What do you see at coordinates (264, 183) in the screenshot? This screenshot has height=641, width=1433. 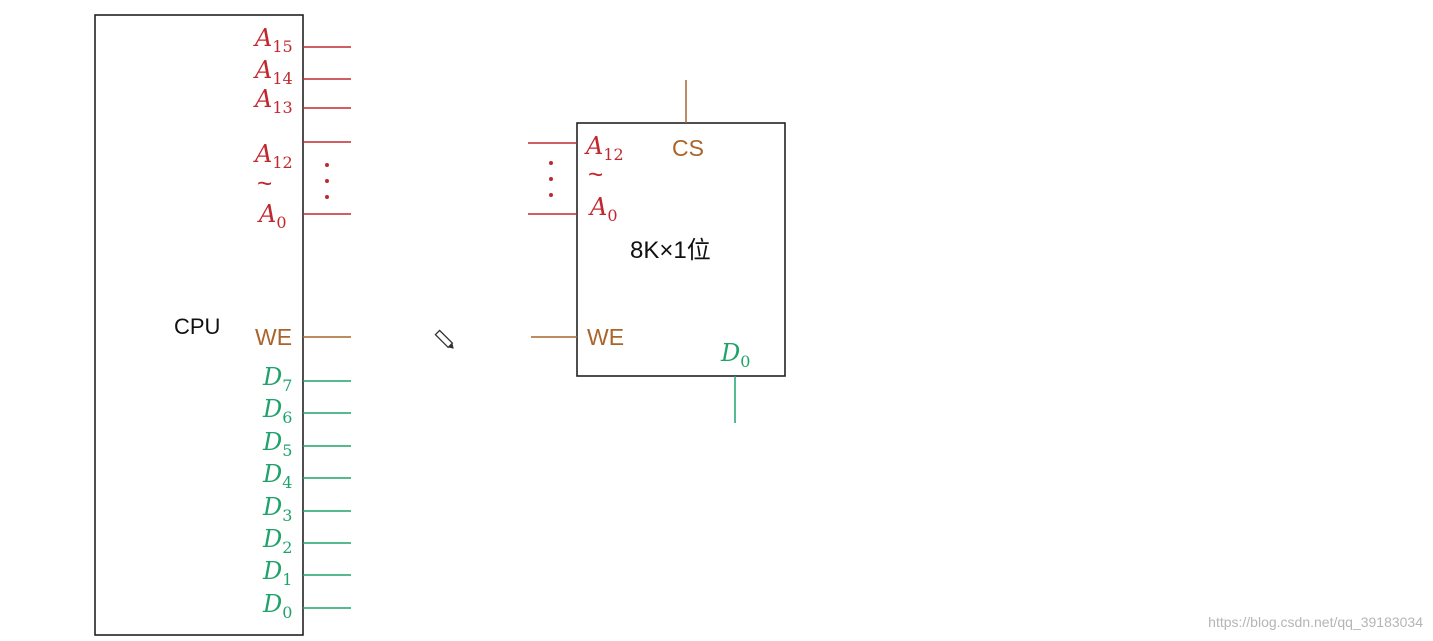 I see `cpu-tilde: ~` at bounding box center [264, 183].